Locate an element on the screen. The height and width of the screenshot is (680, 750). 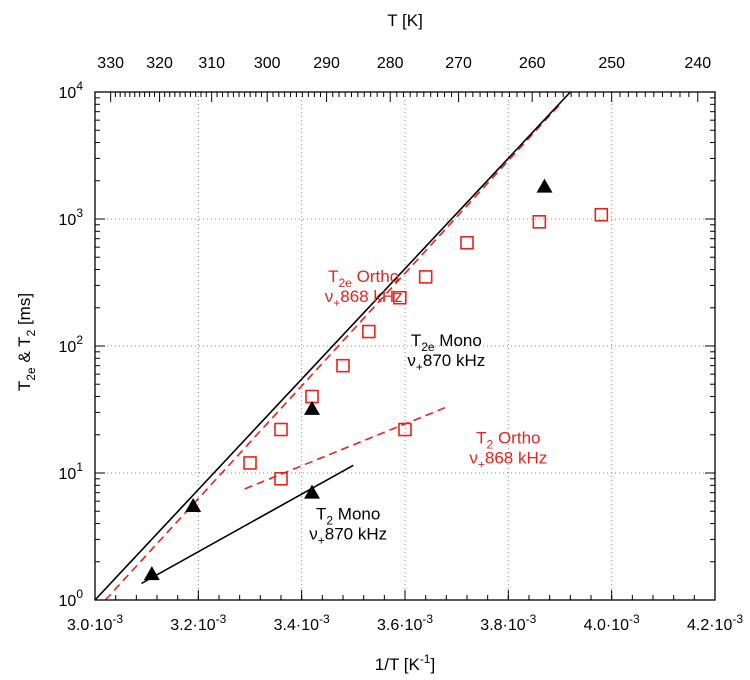
annotation-t2e-mono: T2e Mono is located at coordinates (446, 342).